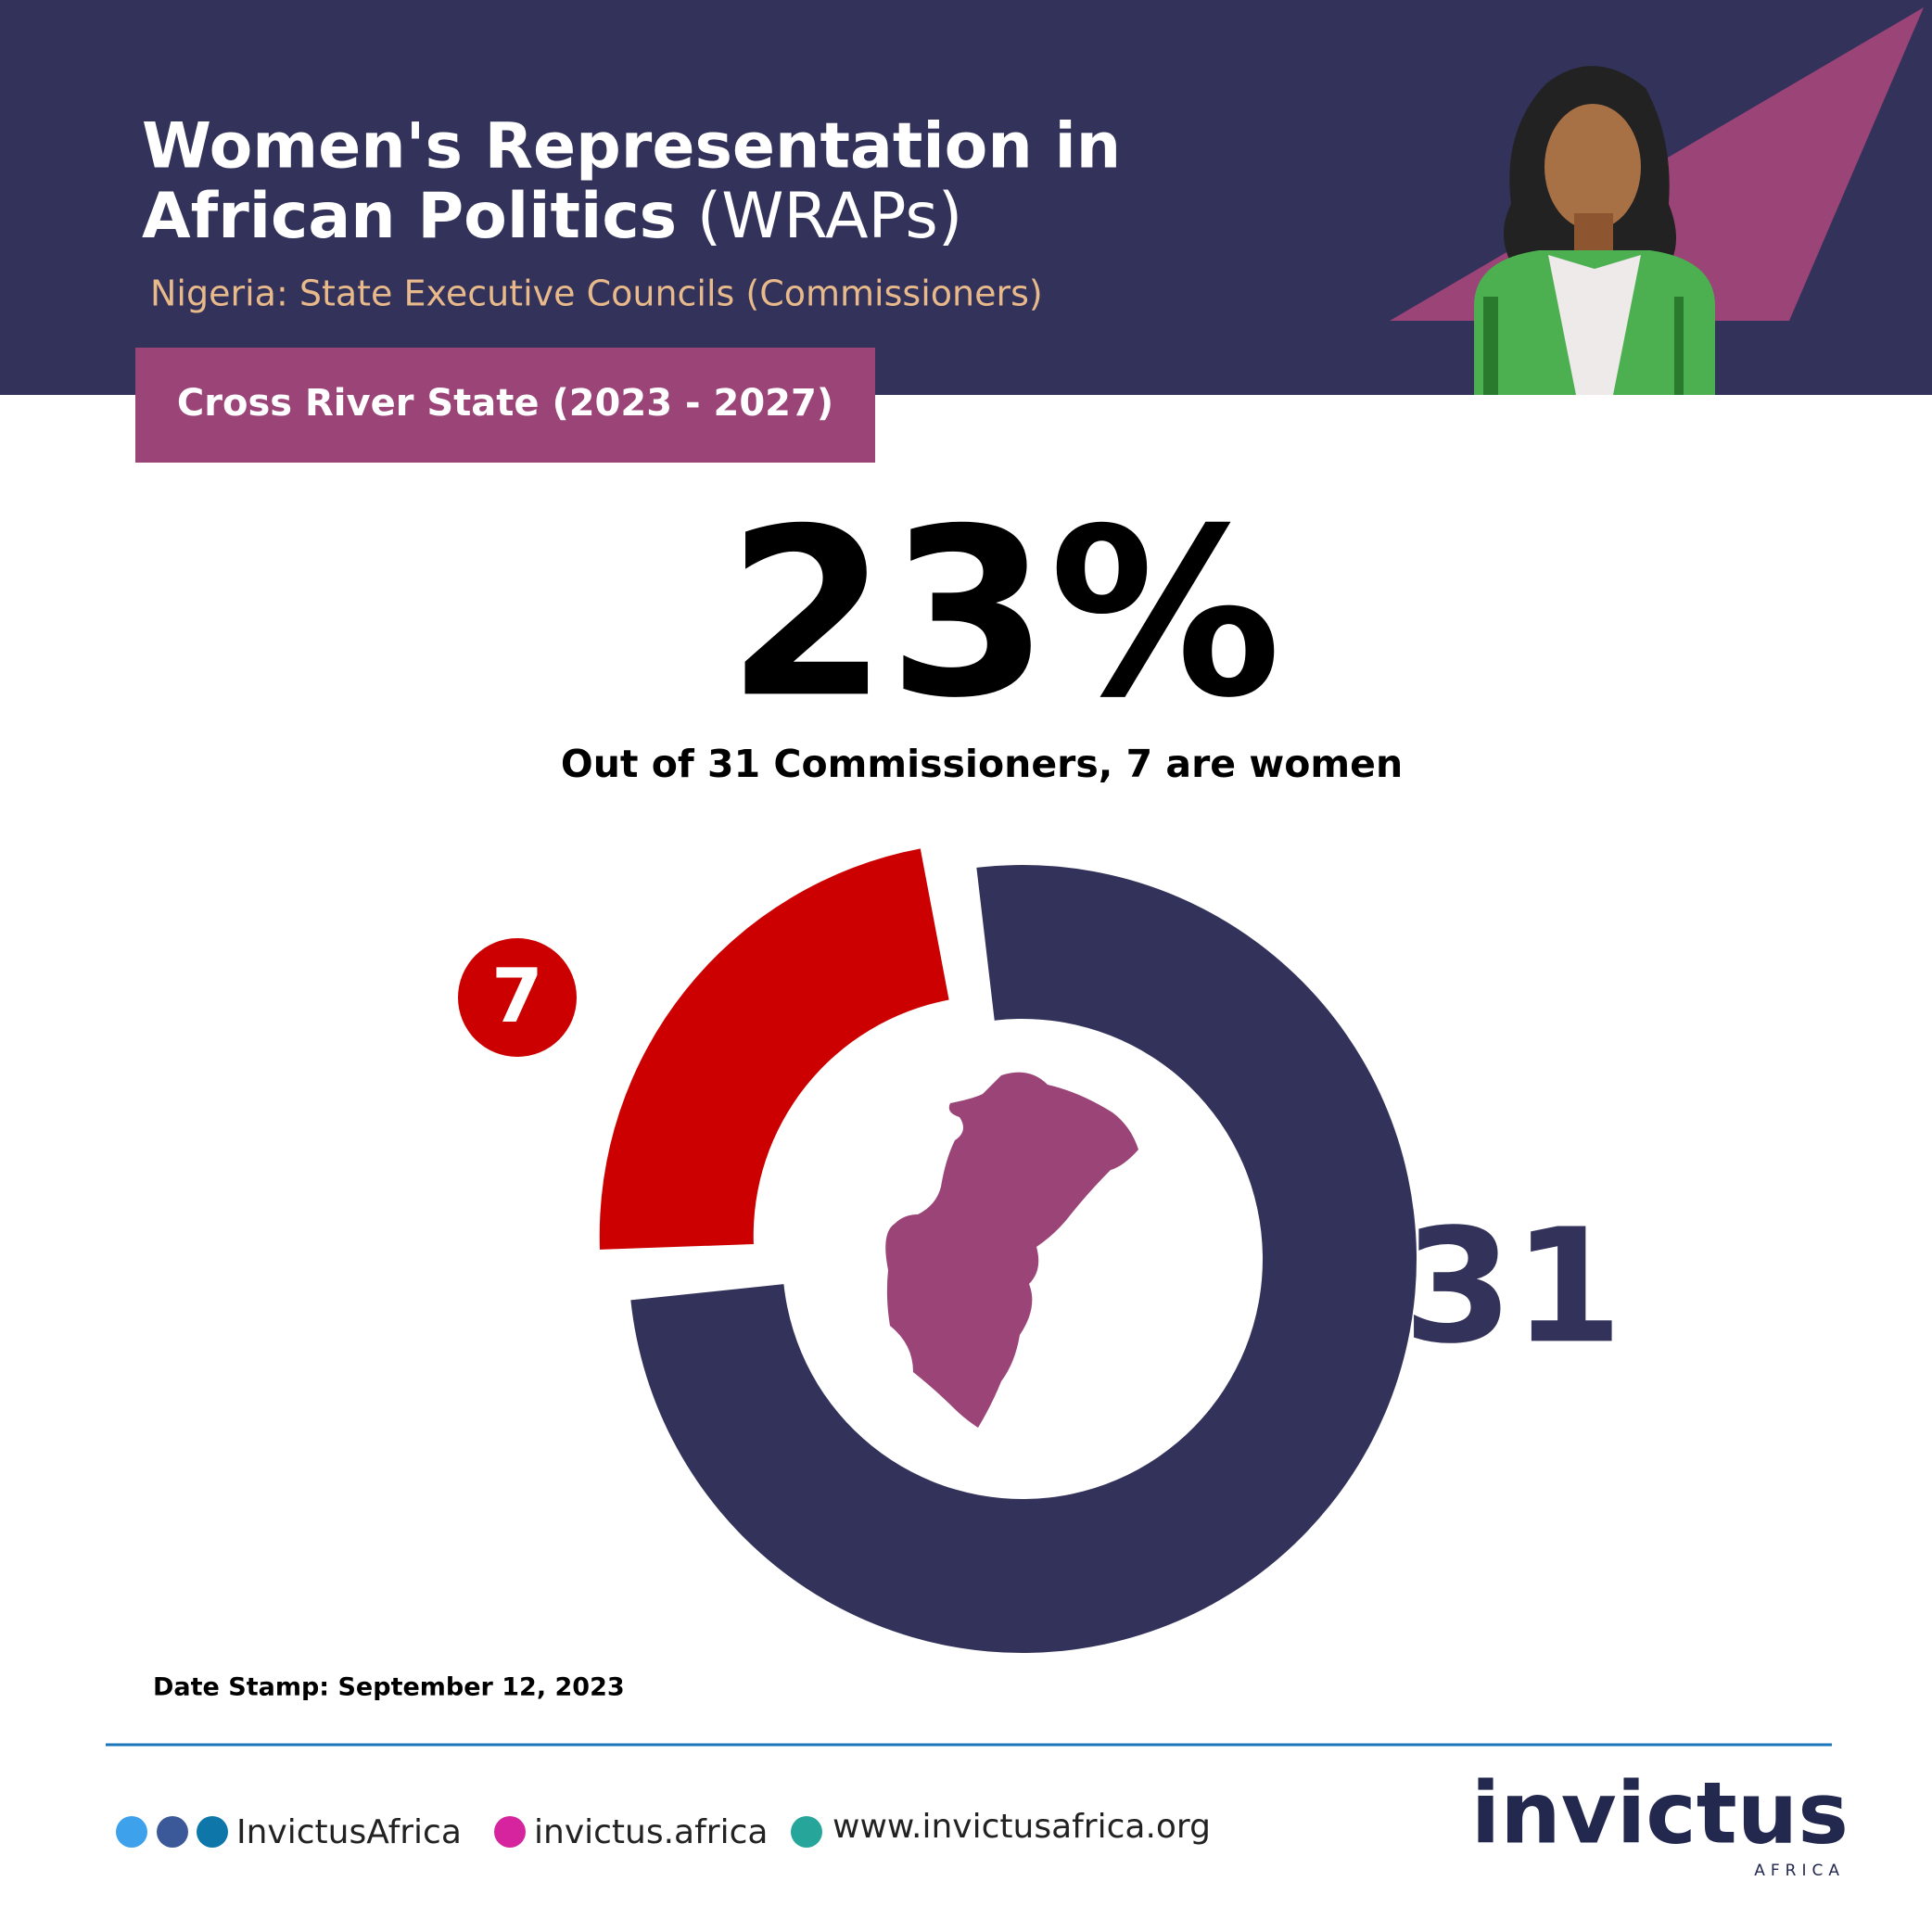  I want to click on logo-sub: AFRICA, so click(1799, 1871).